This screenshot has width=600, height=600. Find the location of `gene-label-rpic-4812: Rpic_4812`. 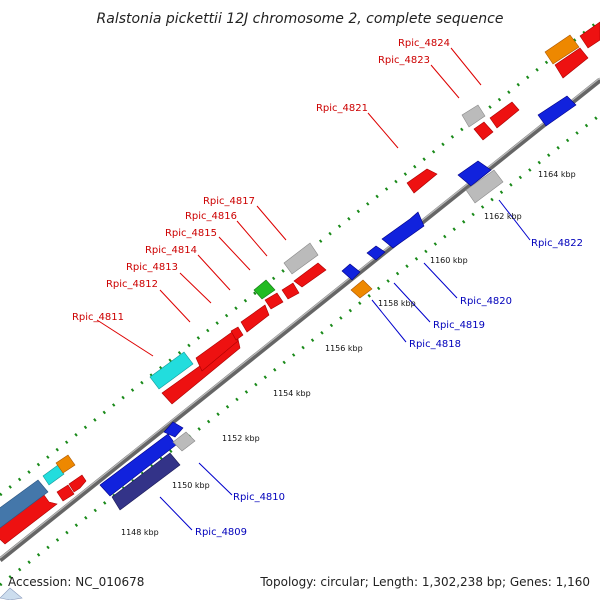

gene-label-rpic-4812: Rpic_4812 is located at coordinates (132, 284).